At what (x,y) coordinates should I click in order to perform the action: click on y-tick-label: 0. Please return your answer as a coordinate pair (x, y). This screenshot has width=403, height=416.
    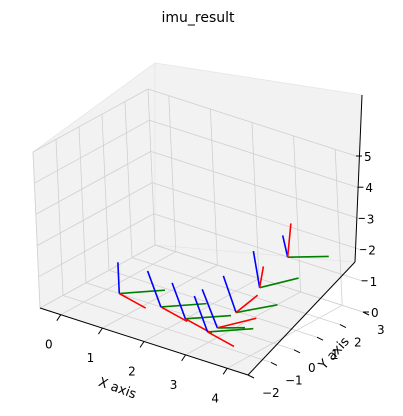
    Looking at the image, I should click on (312, 368).